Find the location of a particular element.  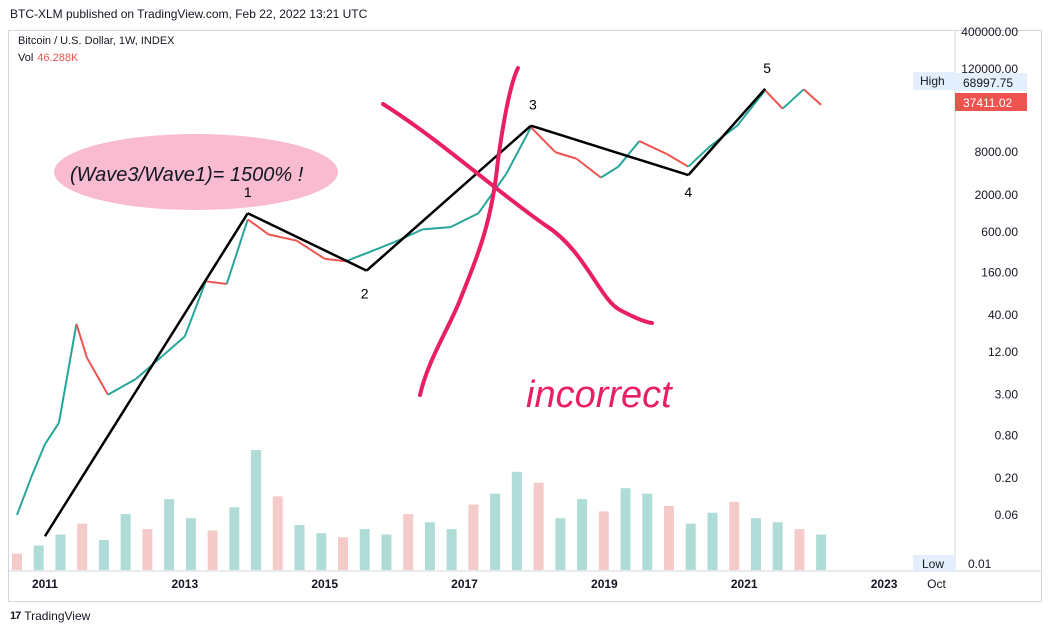

last-price-tag: 37411.02 is located at coordinates (991, 102).